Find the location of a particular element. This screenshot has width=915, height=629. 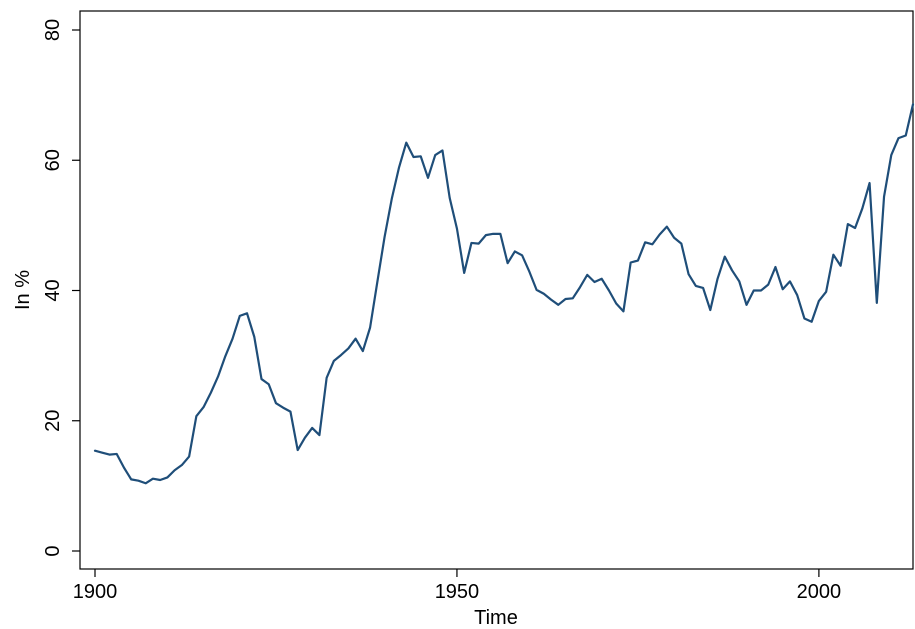

x-tick-label: 2000 is located at coordinates (819, 592).